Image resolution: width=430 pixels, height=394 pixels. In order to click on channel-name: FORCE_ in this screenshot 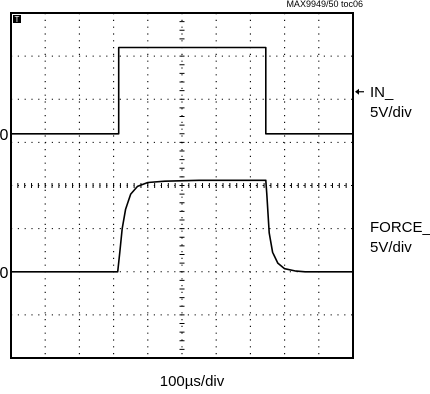, I will do `click(400, 227)`.